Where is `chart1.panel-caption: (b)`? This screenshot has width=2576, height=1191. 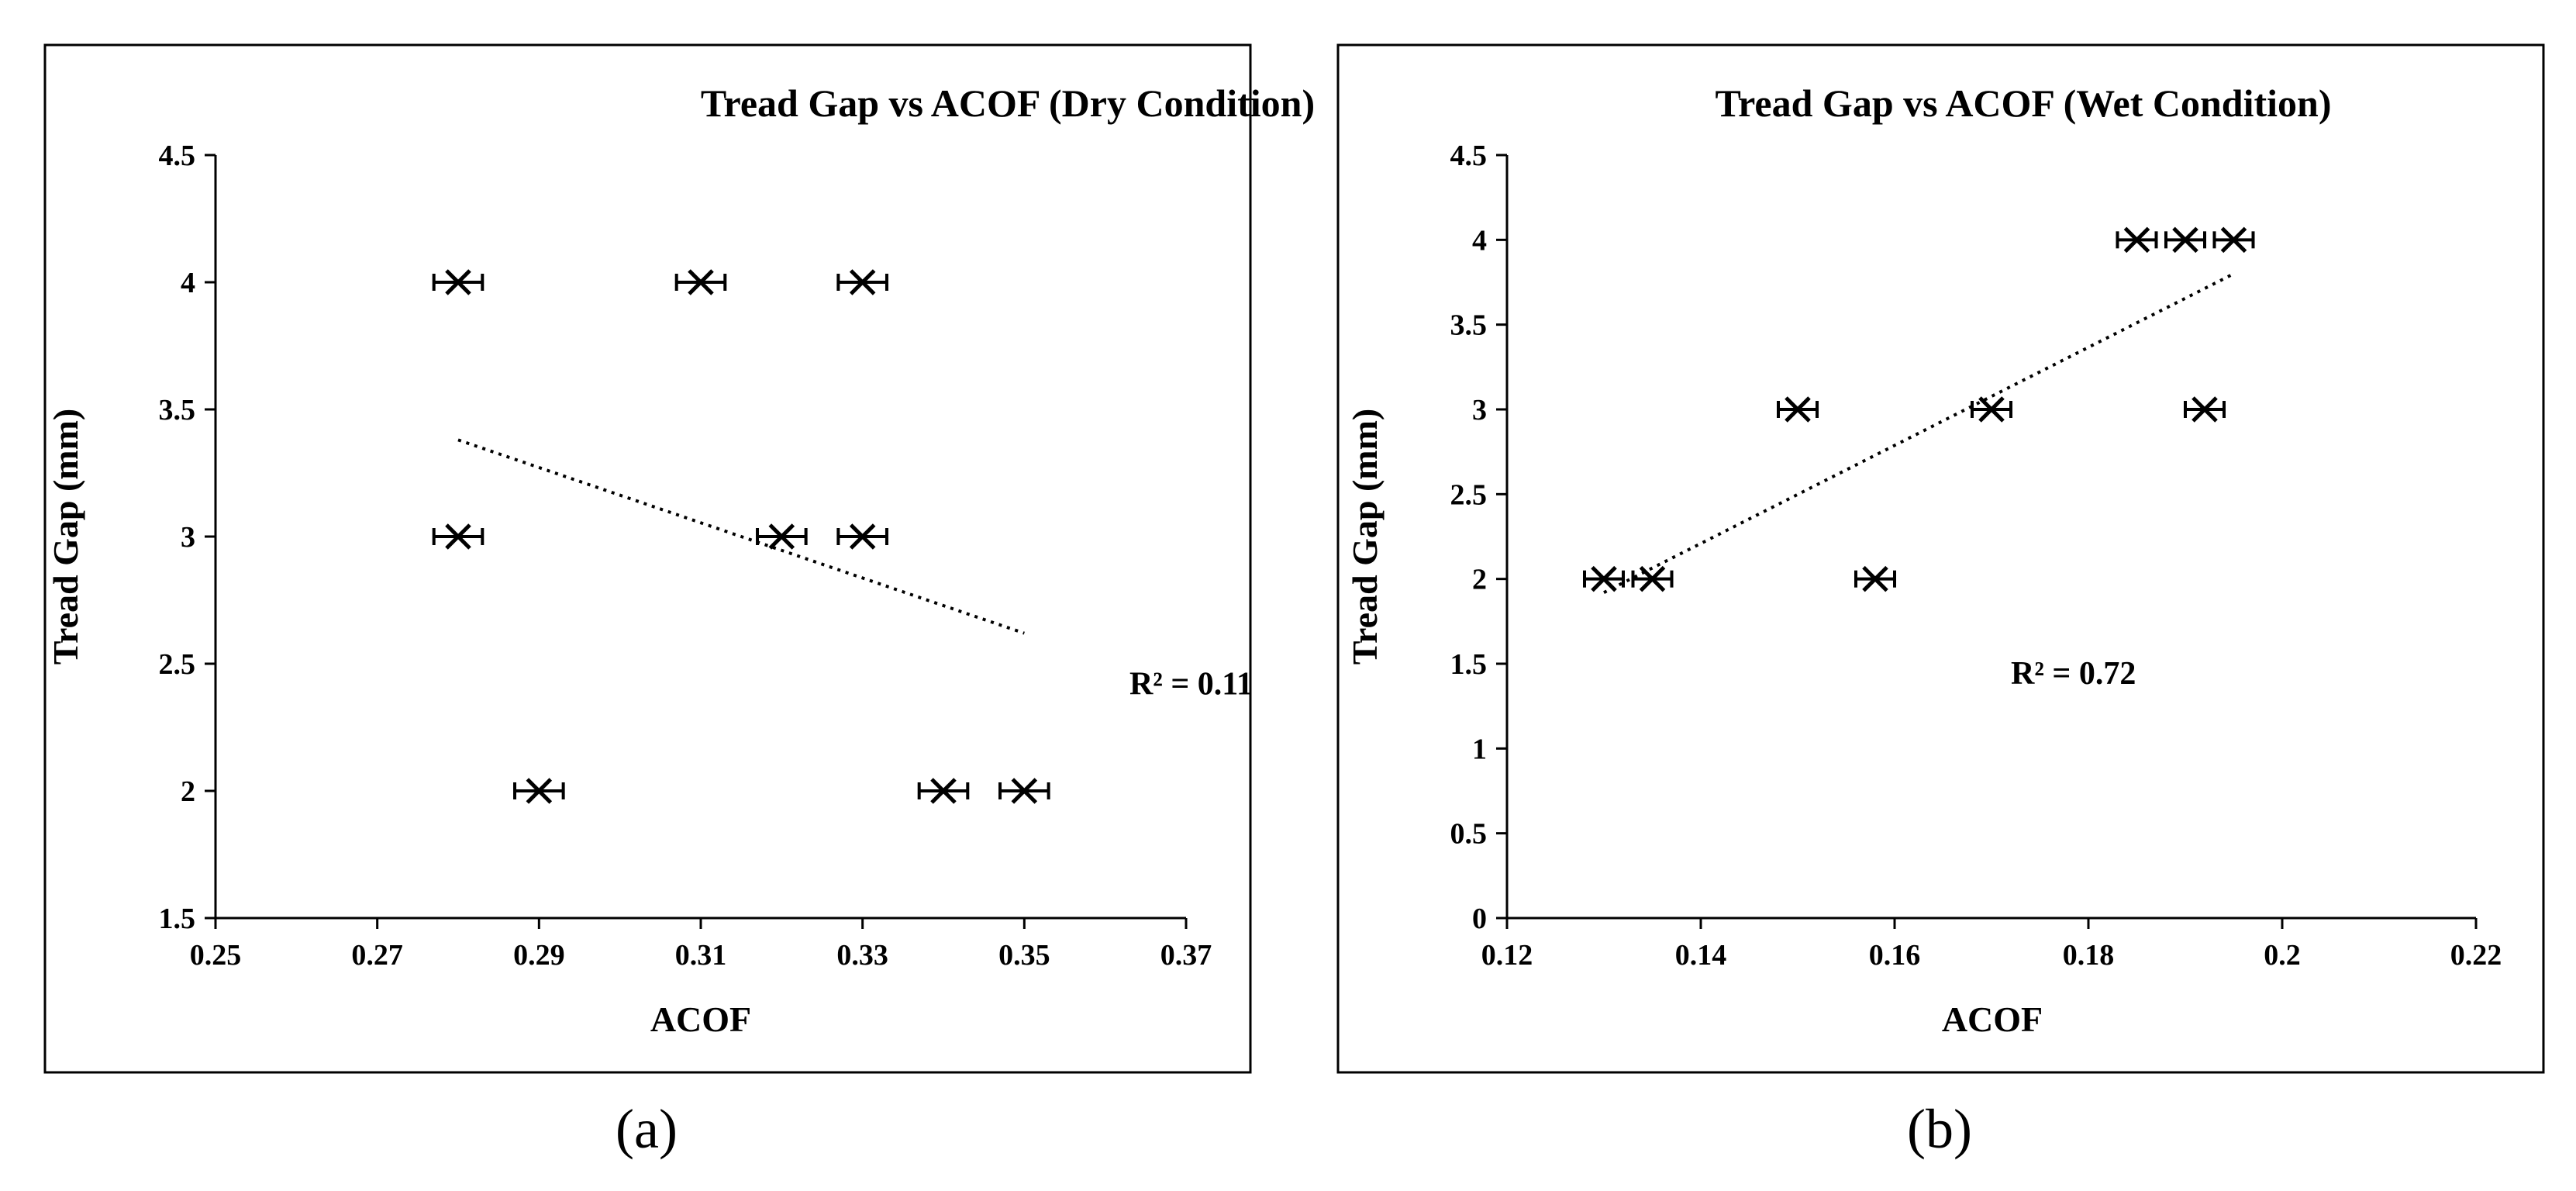
chart1.panel-caption: (b) is located at coordinates (1939, 1129).